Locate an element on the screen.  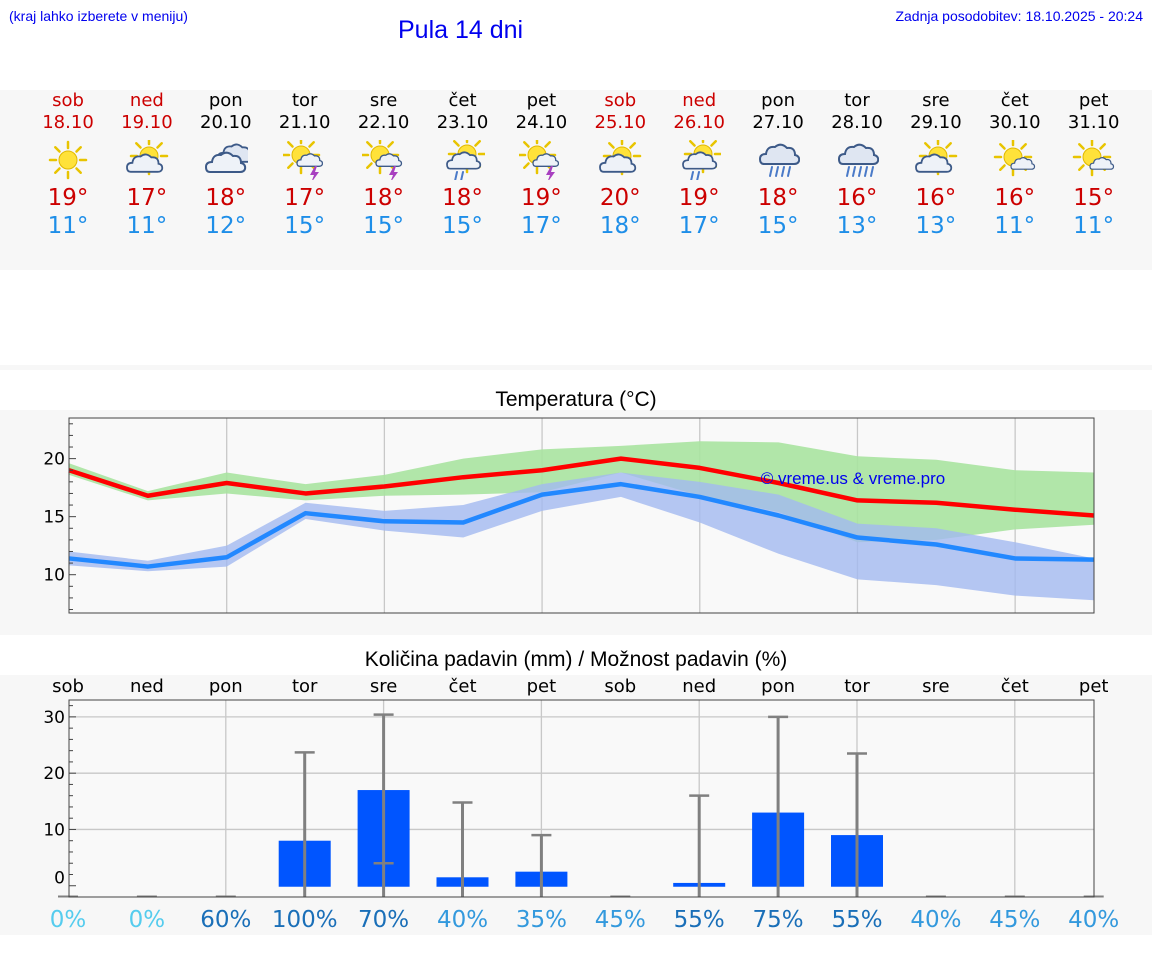
forecast-day: sob 18.10 19° 11° is located at coordinates (68, 177).